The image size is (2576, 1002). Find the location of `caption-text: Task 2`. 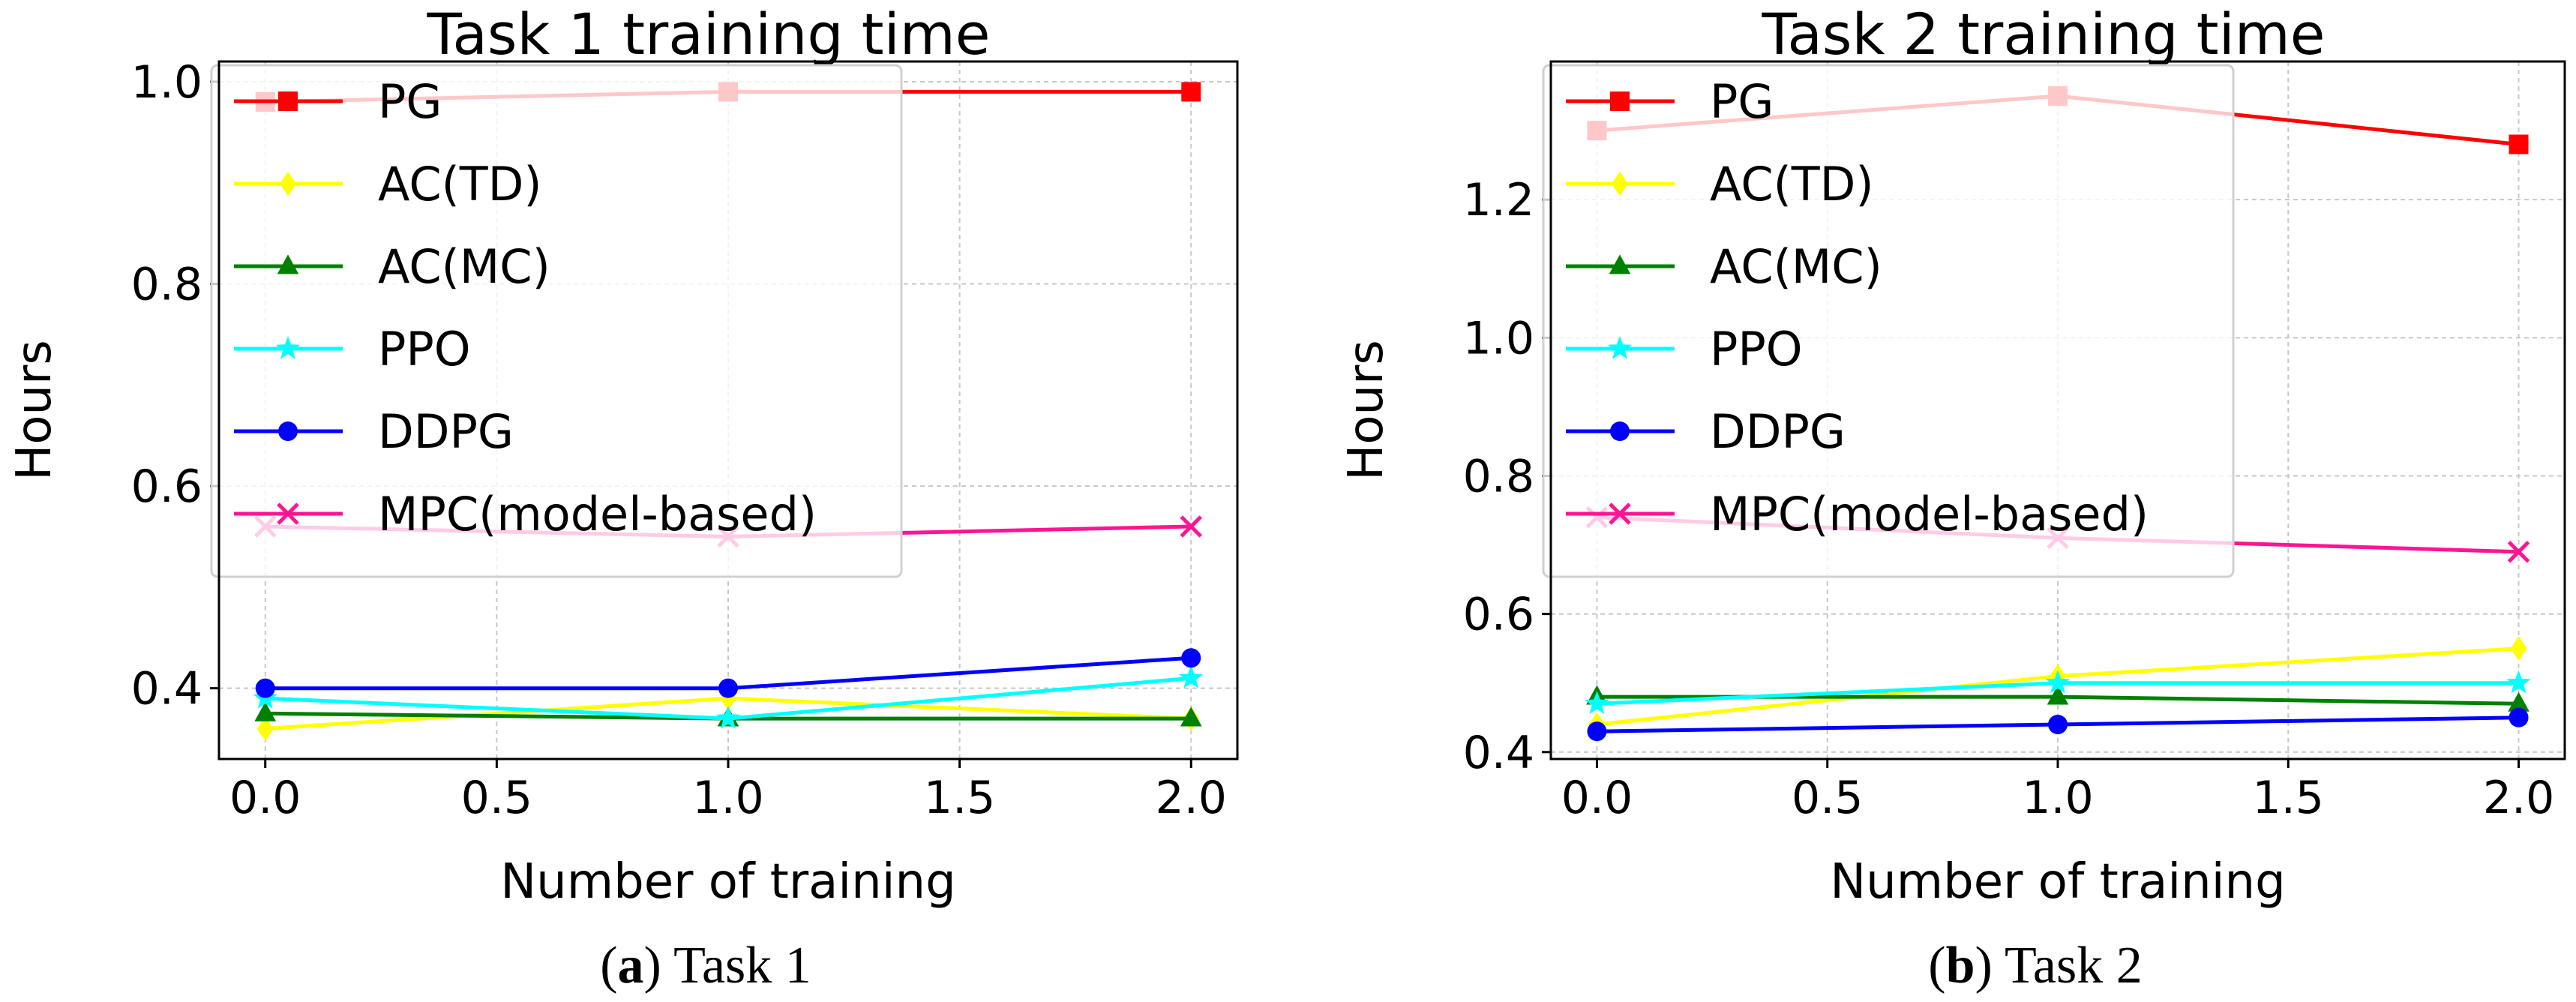

caption-text: Task 2 is located at coordinates (2074, 965).